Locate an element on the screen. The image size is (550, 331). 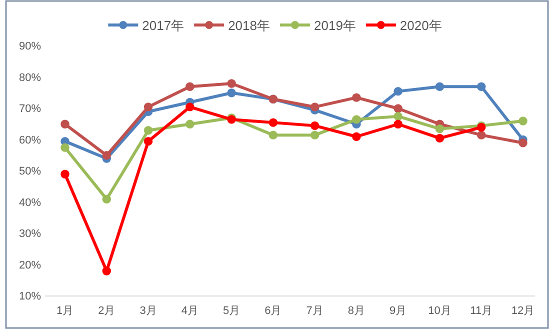
y-tick-label: 30% is located at coordinates (30, 234).